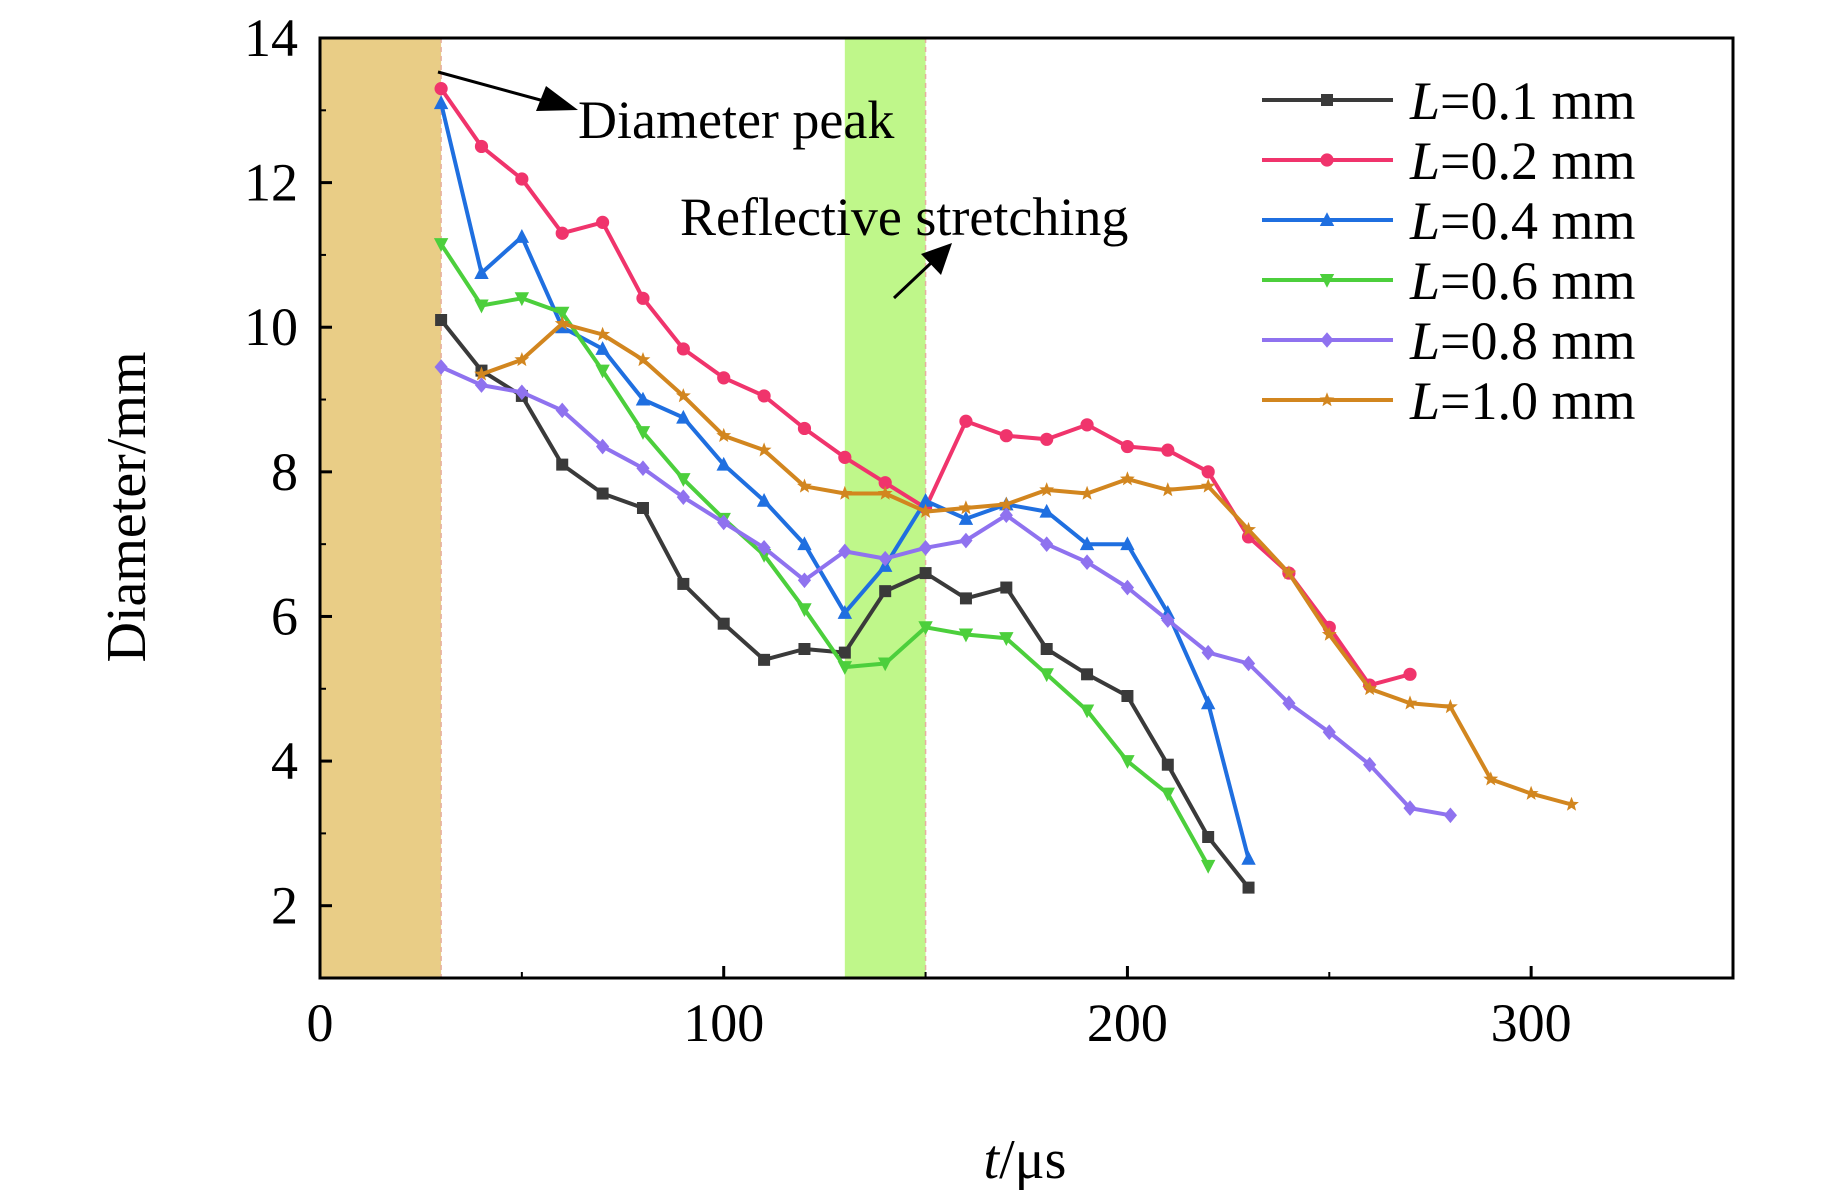  What do you see at coordinates (557, 98) in the screenshot?
I see `annotation-arrowhead` at bounding box center [557, 98].